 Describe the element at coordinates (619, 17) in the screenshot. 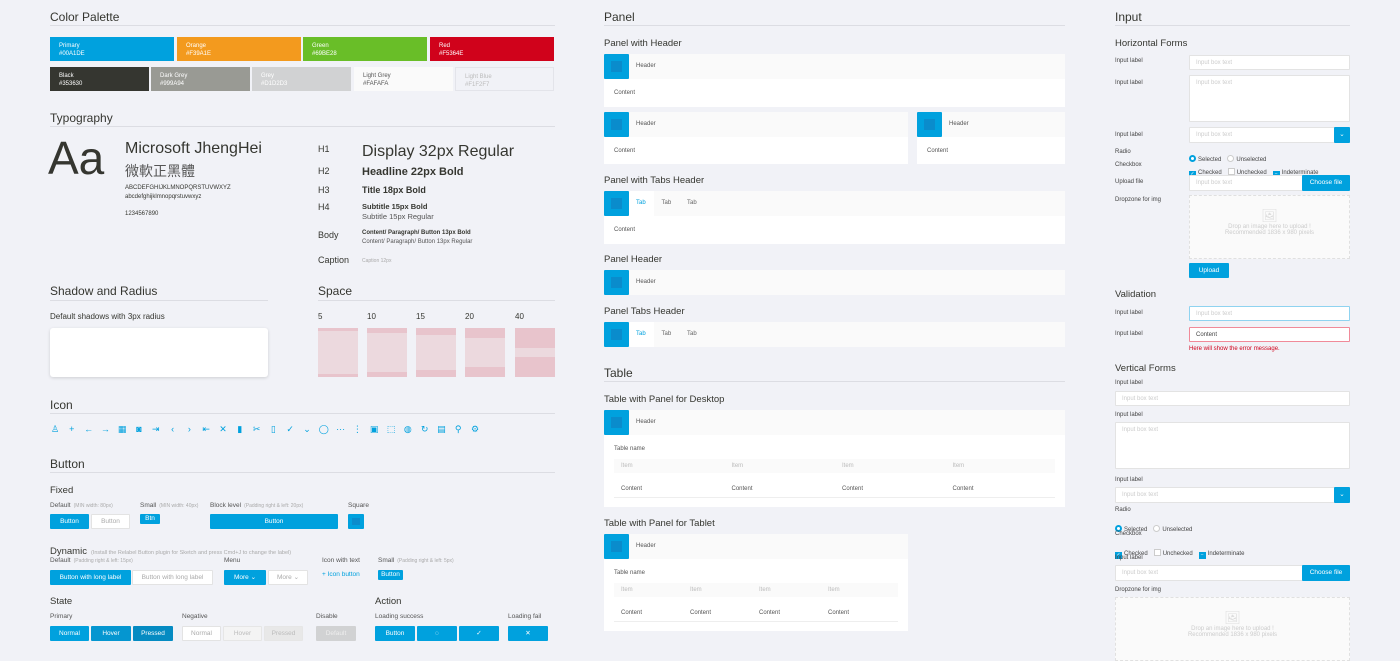

I see `panel-title: Panel` at that location.